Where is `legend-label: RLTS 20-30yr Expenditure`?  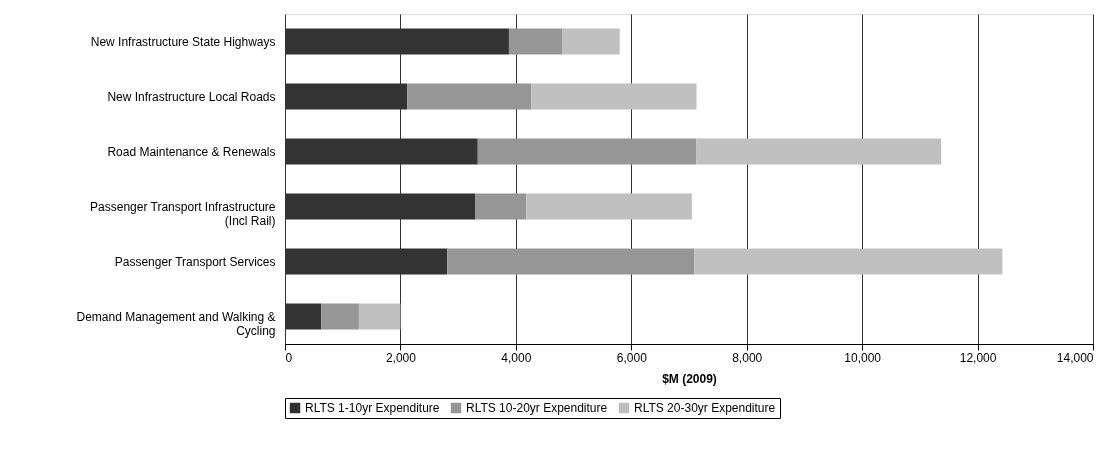 legend-label: RLTS 20-30yr Expenditure is located at coordinates (705, 408).